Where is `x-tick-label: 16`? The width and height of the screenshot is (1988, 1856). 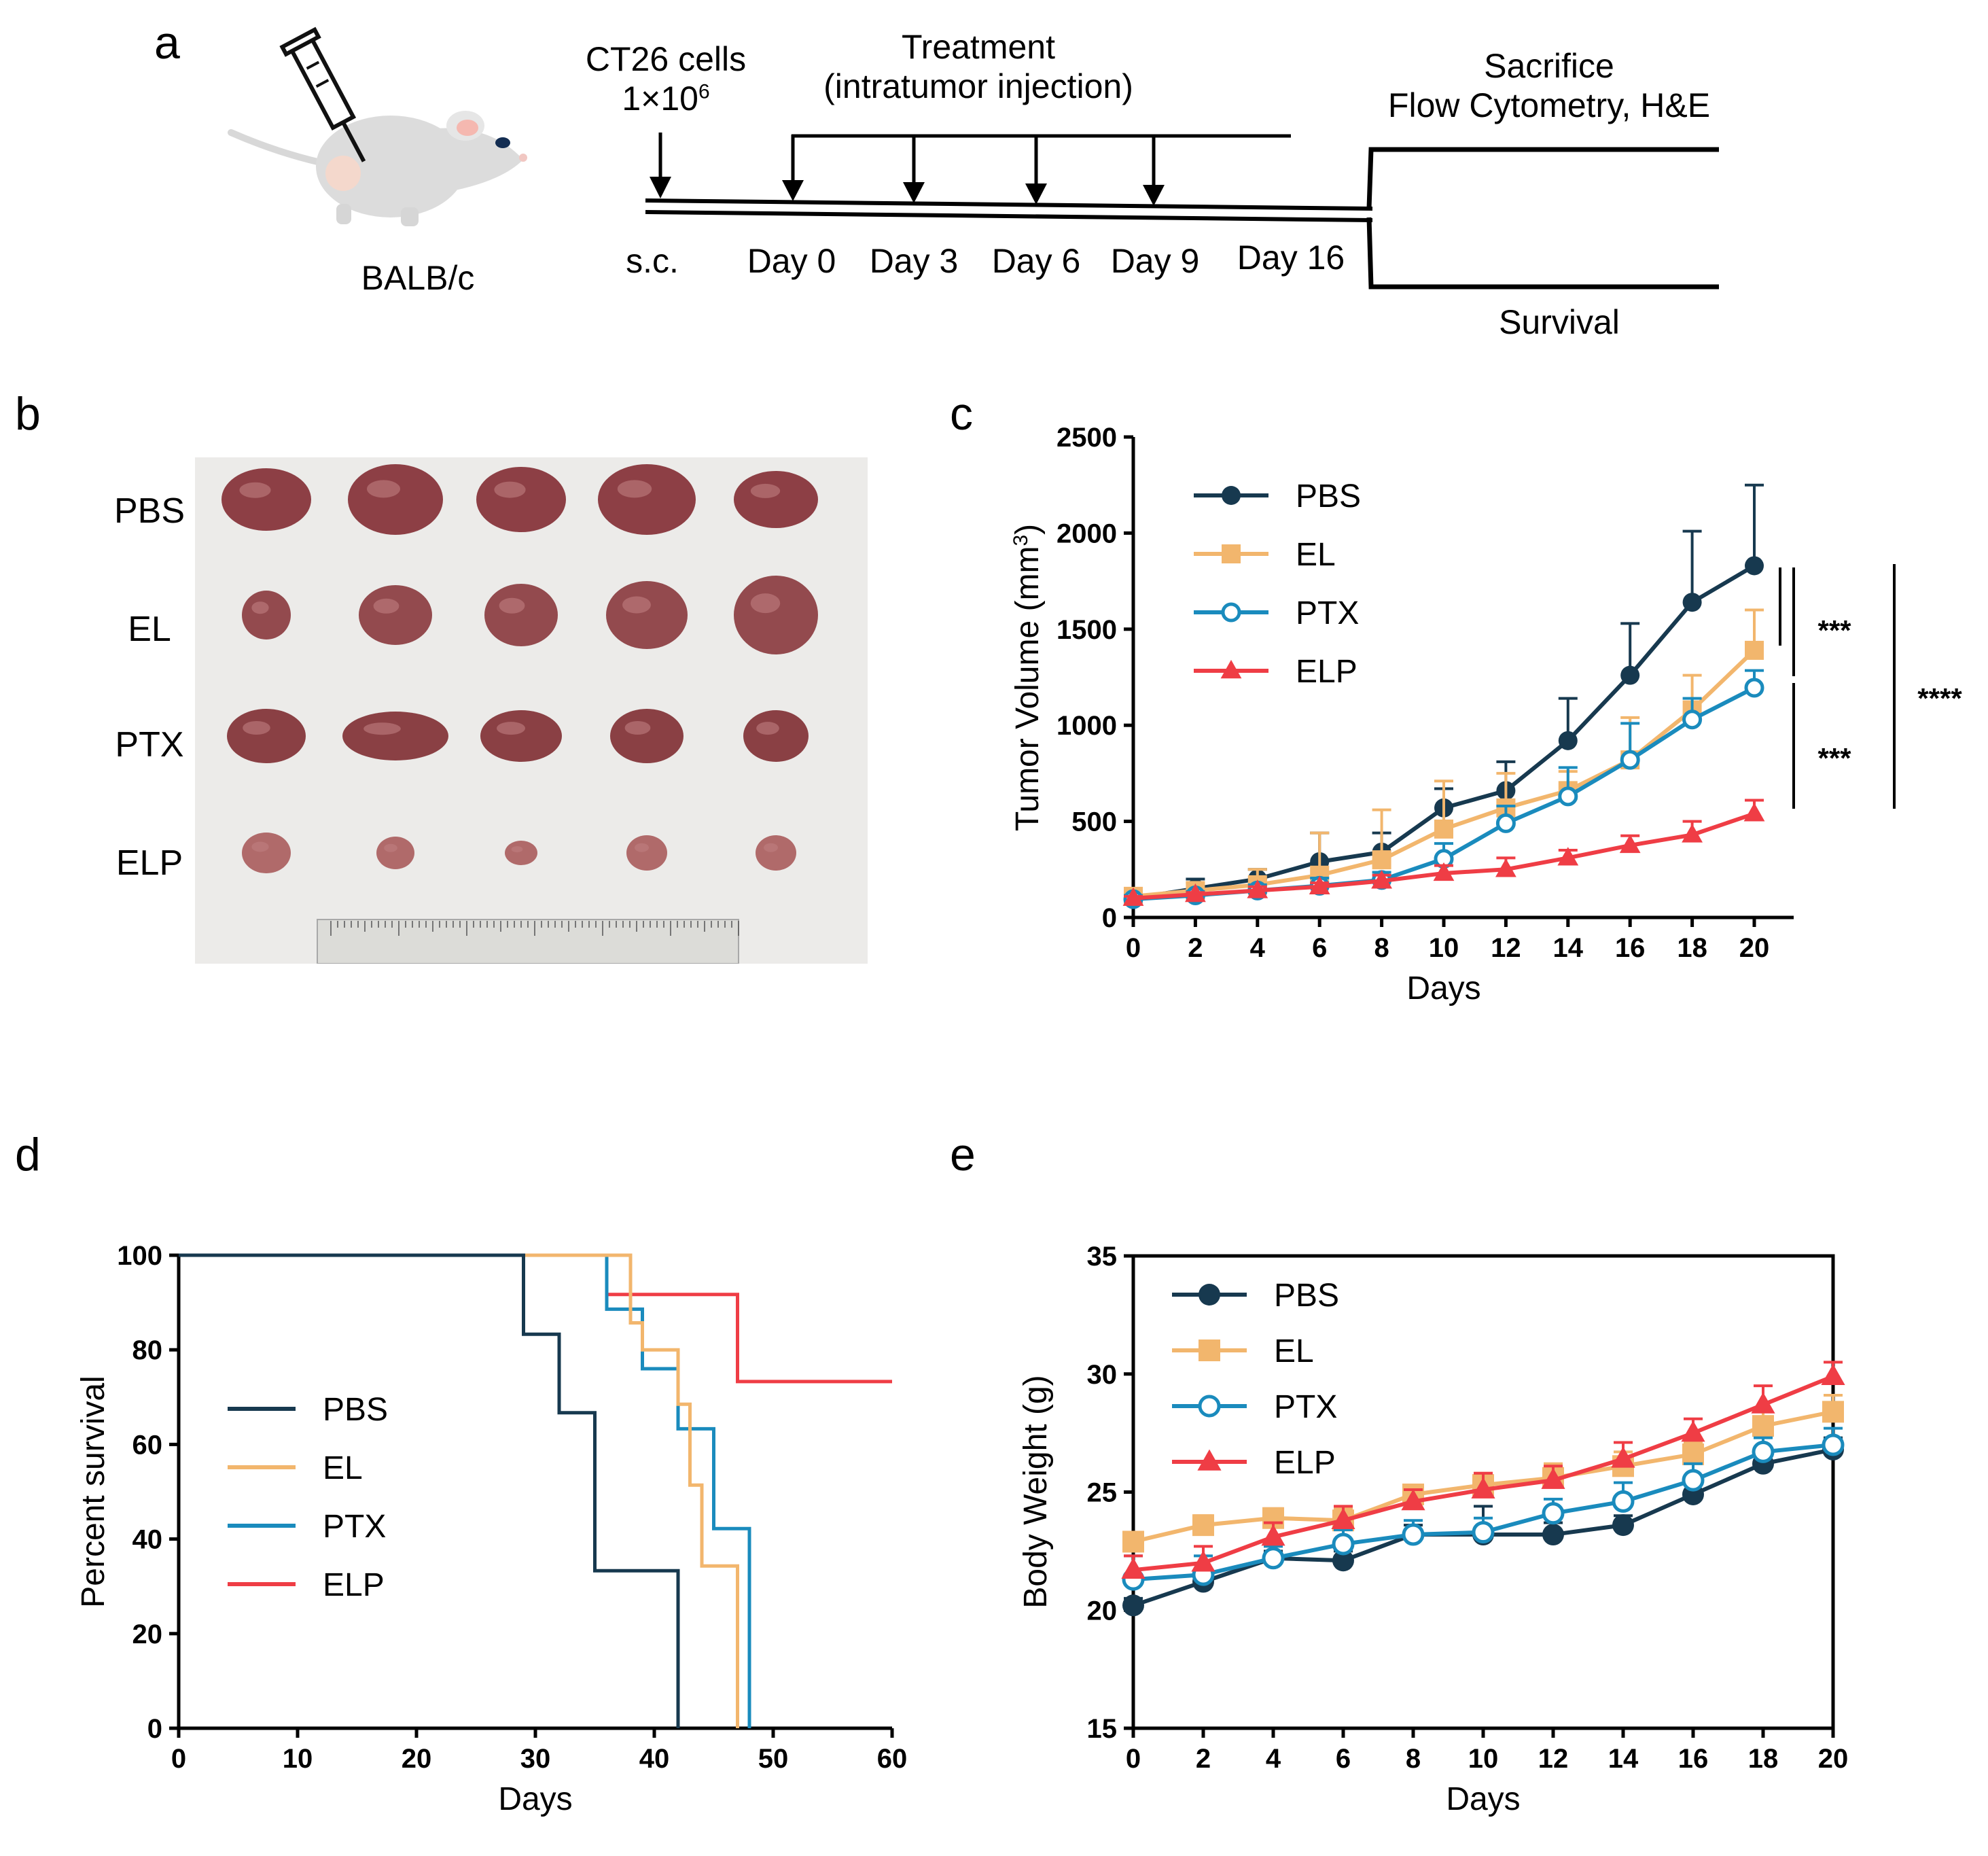
x-tick-label: 16 is located at coordinates (1693, 1759).